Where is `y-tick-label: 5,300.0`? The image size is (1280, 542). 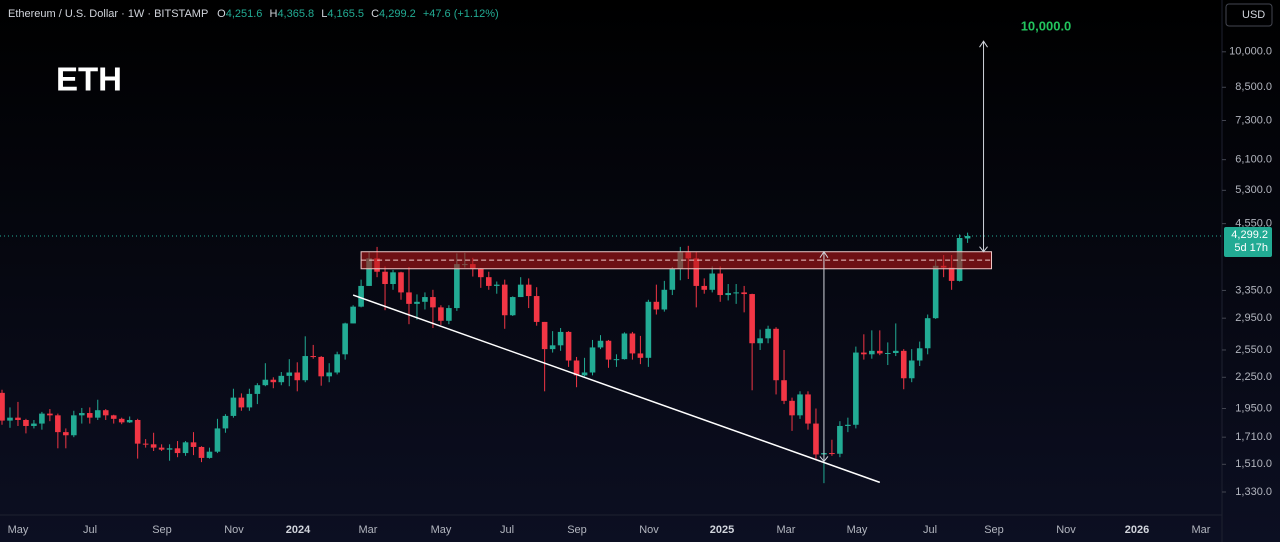 y-tick-label: 5,300.0 is located at coordinates (1253, 190).